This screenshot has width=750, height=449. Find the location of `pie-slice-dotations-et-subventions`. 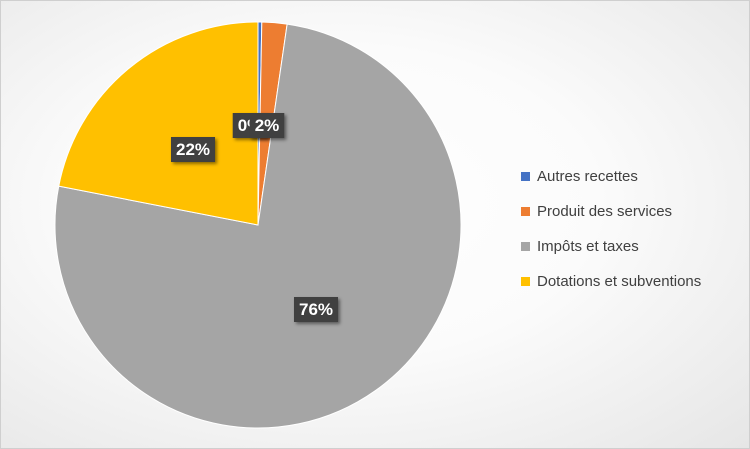

pie-slice-dotations-et-subventions is located at coordinates (158, 123).